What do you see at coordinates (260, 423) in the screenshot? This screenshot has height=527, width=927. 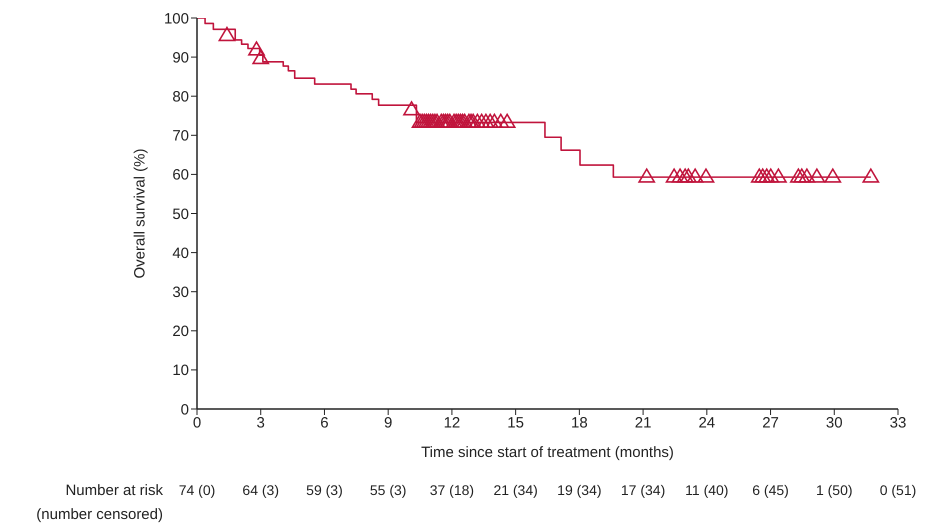 I see `x-tick-label: 3` at bounding box center [260, 423].